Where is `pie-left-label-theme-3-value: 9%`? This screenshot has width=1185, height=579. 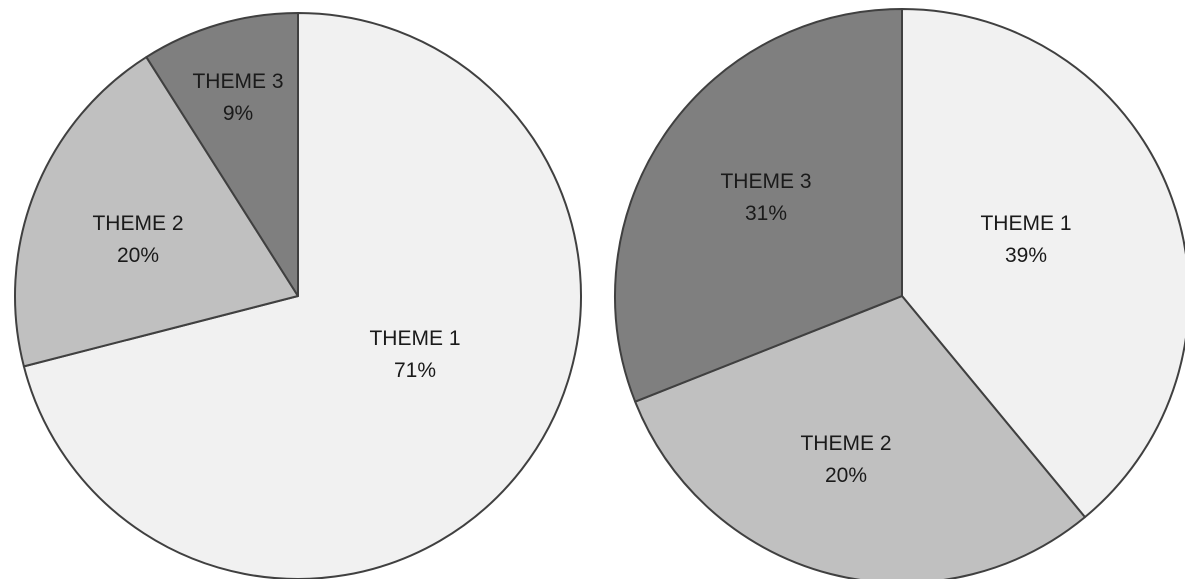
pie-left-label-theme-3-value: 9% is located at coordinates (238, 113).